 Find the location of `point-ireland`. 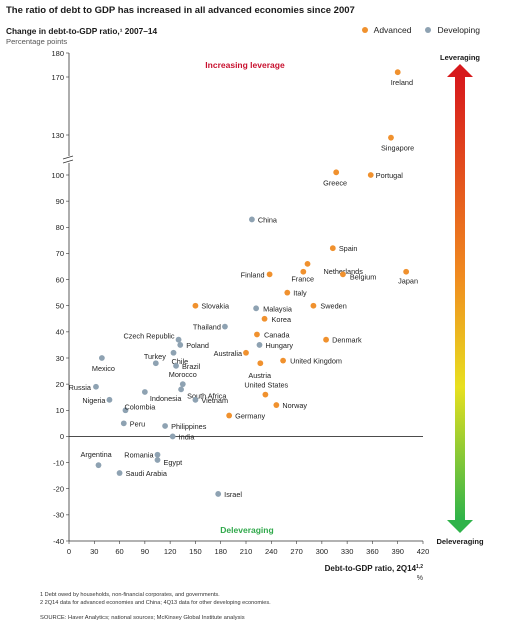

point-ireland is located at coordinates (397, 72).